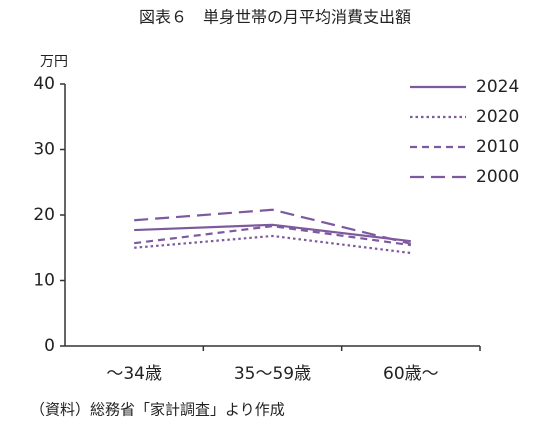 The height and width of the screenshot is (434, 540). What do you see at coordinates (497, 147) in the screenshot?
I see `legend-label: 2010` at bounding box center [497, 147].